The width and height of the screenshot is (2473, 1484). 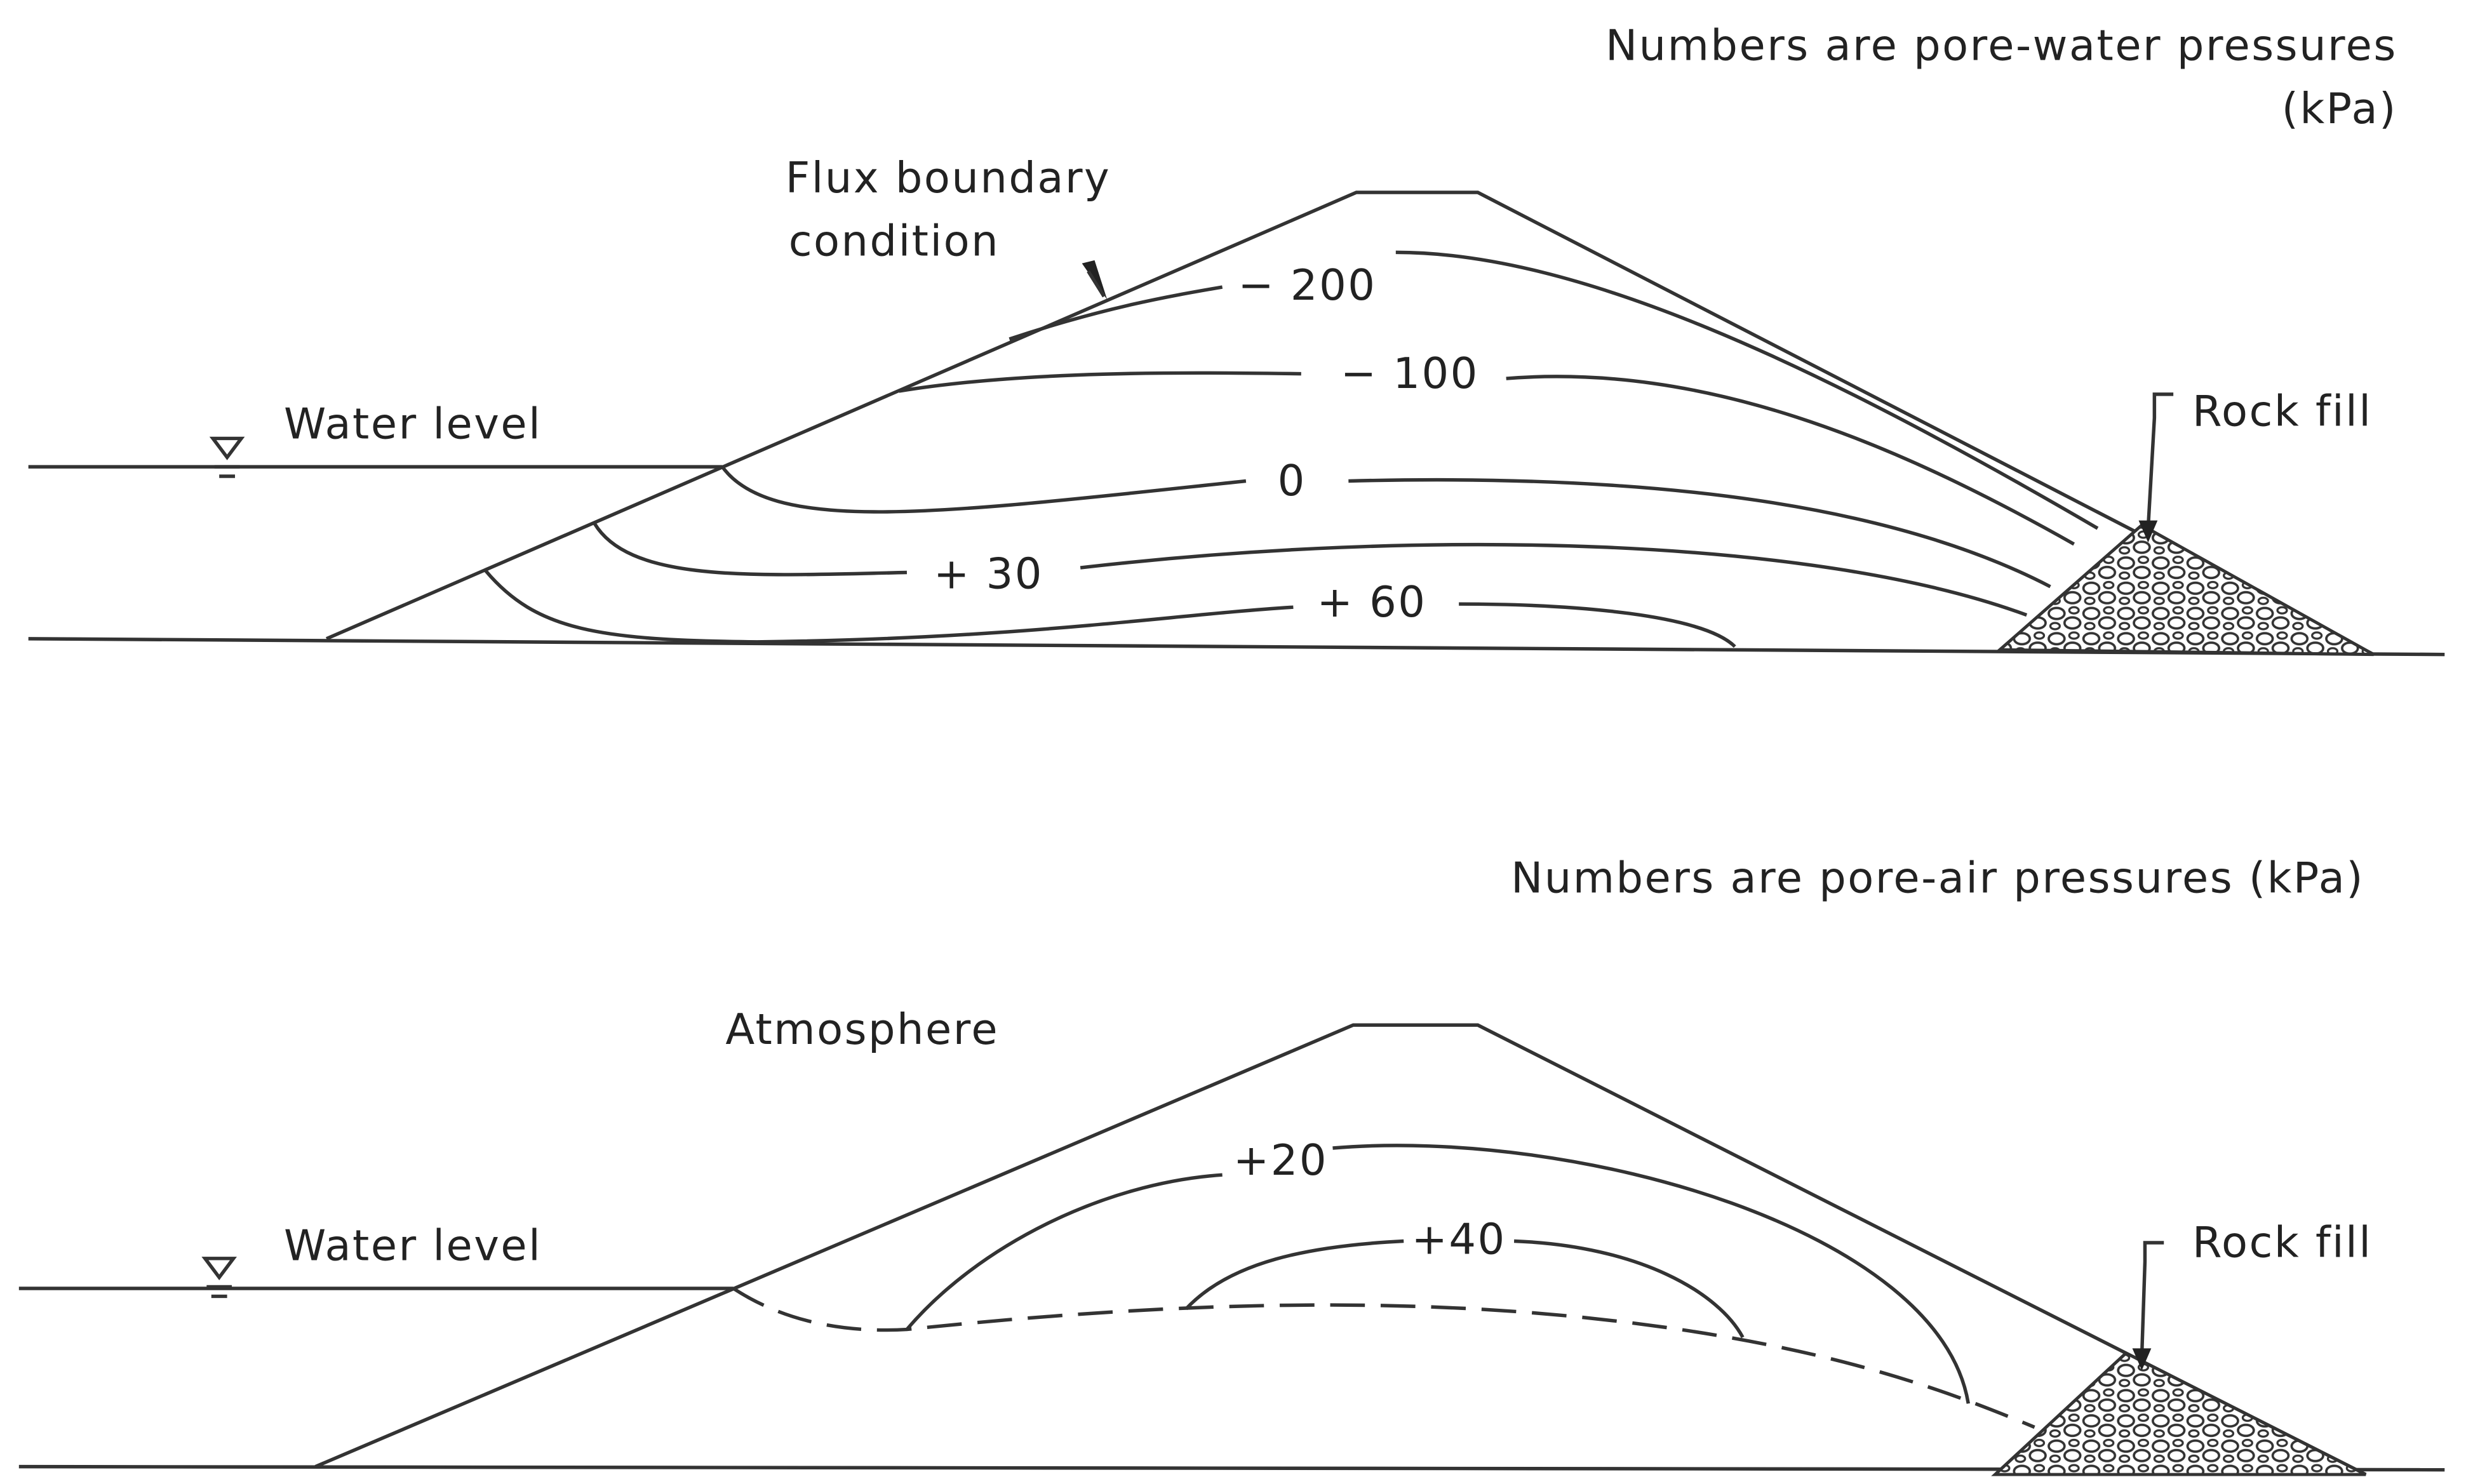 I want to click on contour-label: − 200, so click(x=1307, y=285).